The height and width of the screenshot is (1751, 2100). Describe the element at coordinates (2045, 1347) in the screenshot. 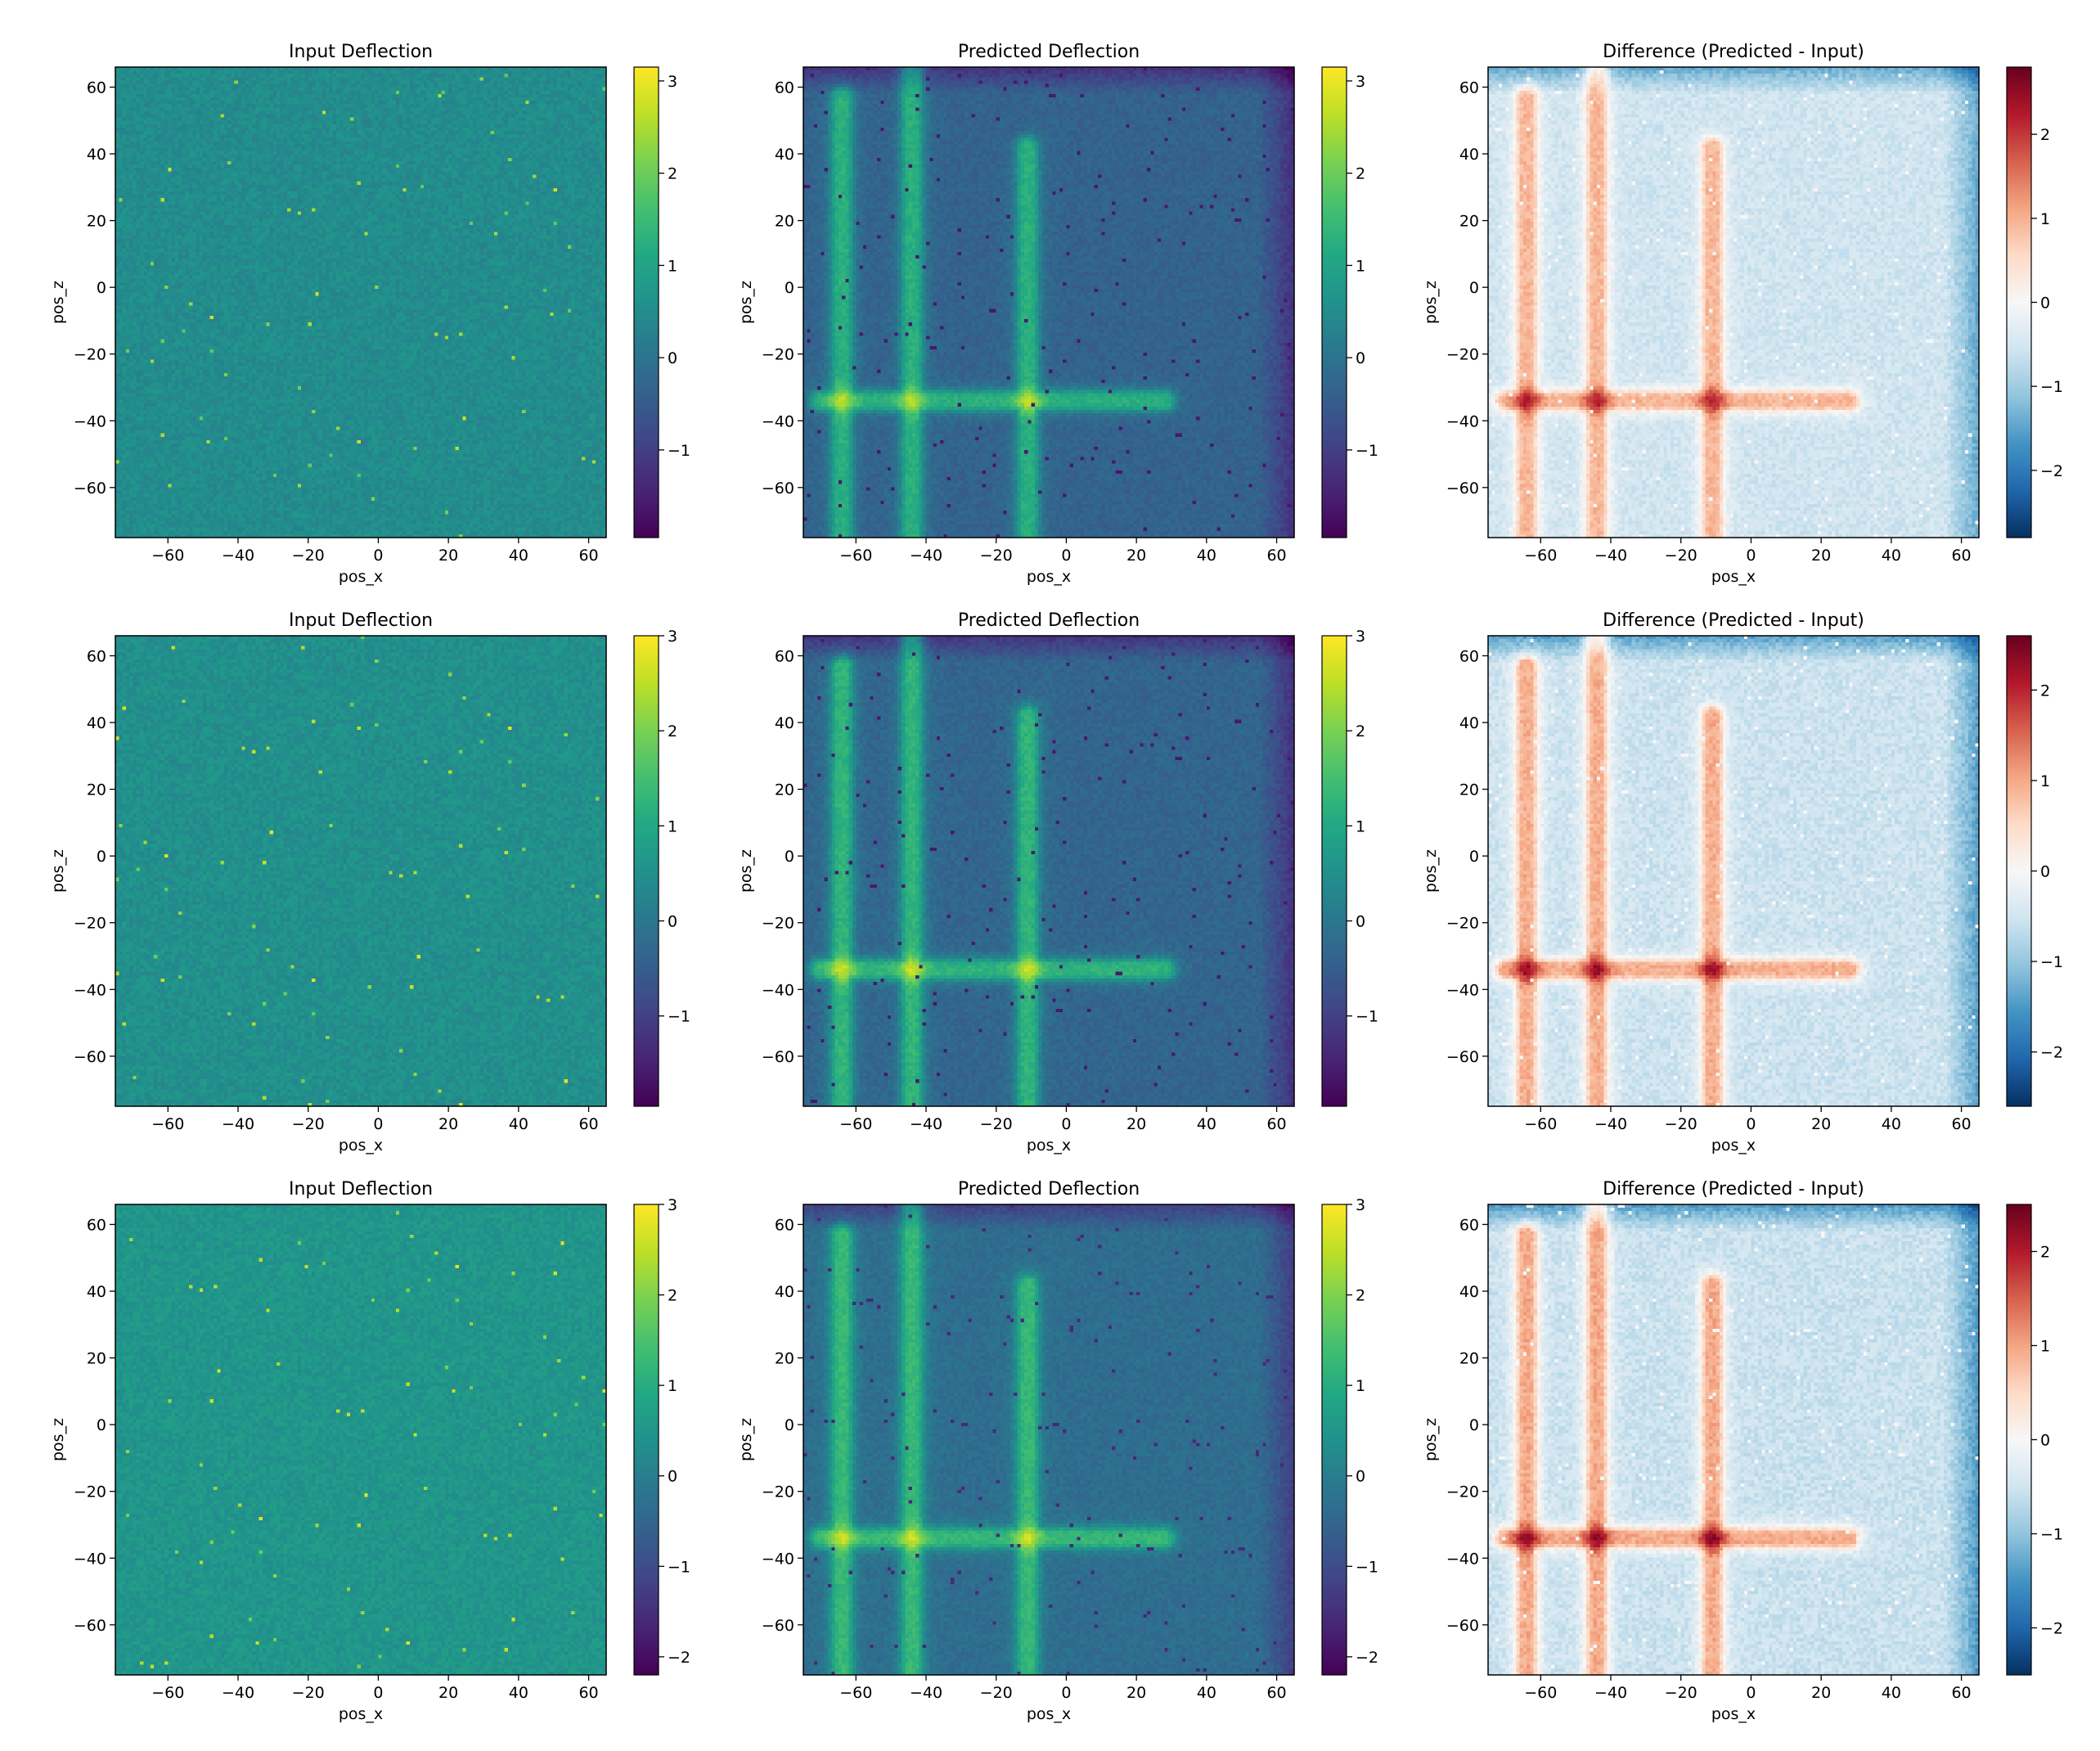

I see `colorbar-tick-label: 1` at that location.